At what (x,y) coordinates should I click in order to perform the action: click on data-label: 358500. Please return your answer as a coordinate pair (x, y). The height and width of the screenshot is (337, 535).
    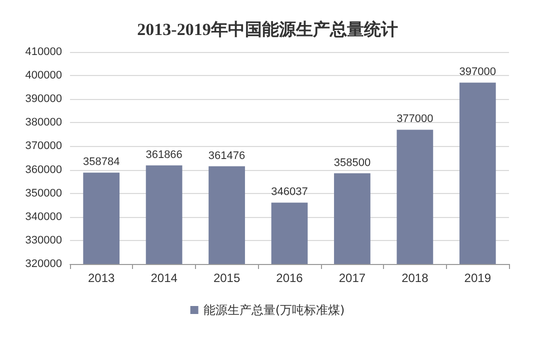
    Looking at the image, I should click on (352, 162).